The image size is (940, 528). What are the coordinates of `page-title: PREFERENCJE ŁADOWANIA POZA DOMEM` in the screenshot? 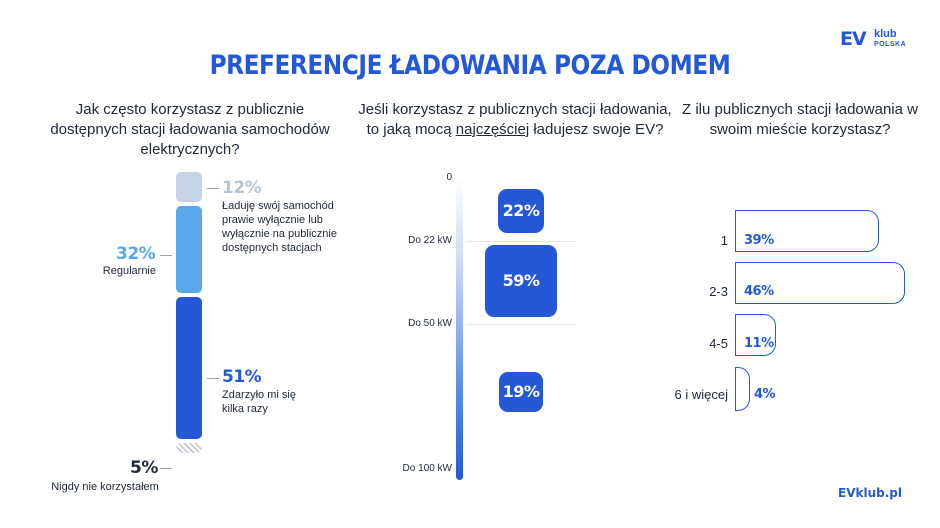 It's located at (470, 65).